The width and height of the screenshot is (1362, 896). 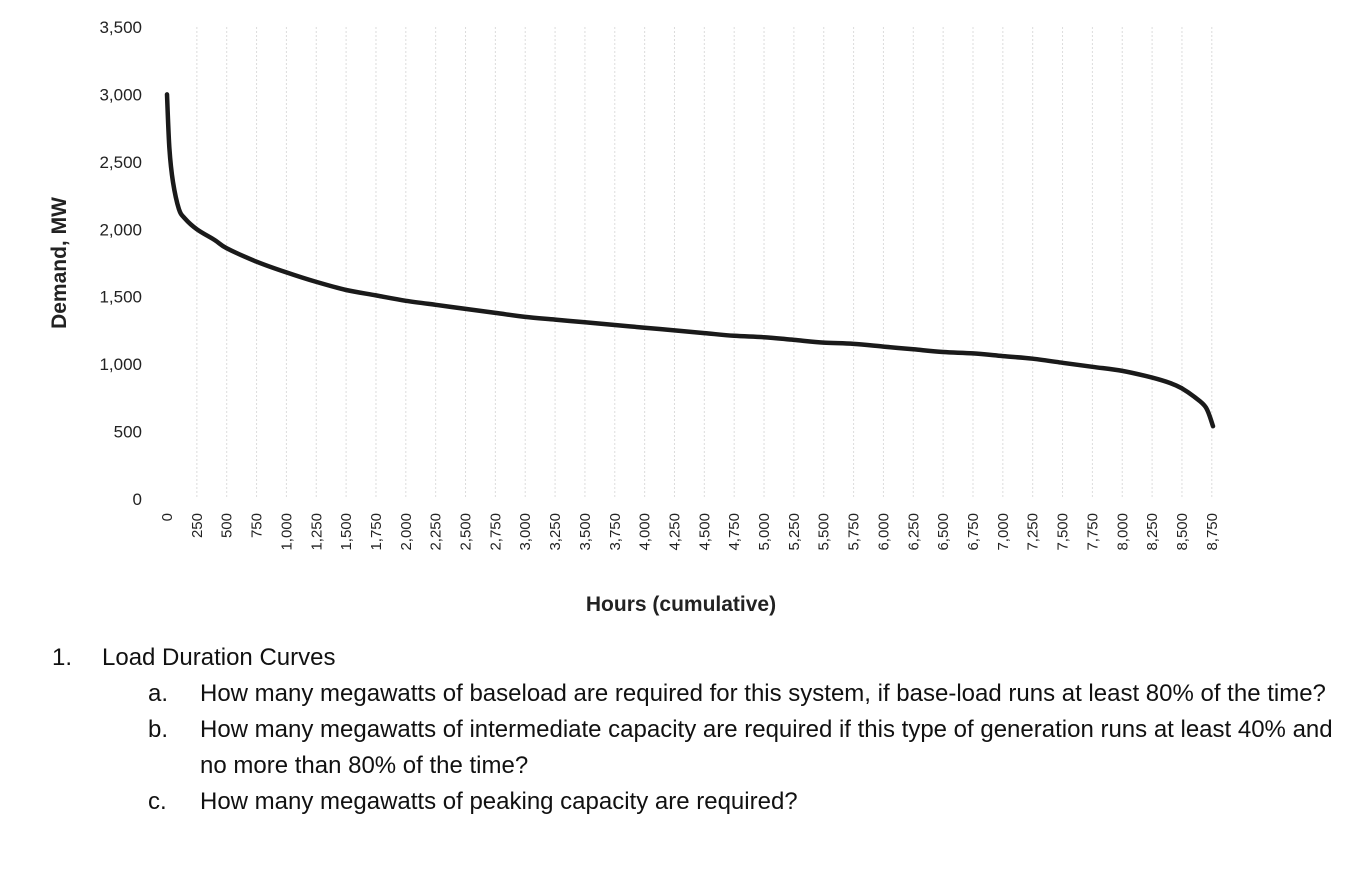 I want to click on y-tick-label: 0, so click(x=137, y=499).